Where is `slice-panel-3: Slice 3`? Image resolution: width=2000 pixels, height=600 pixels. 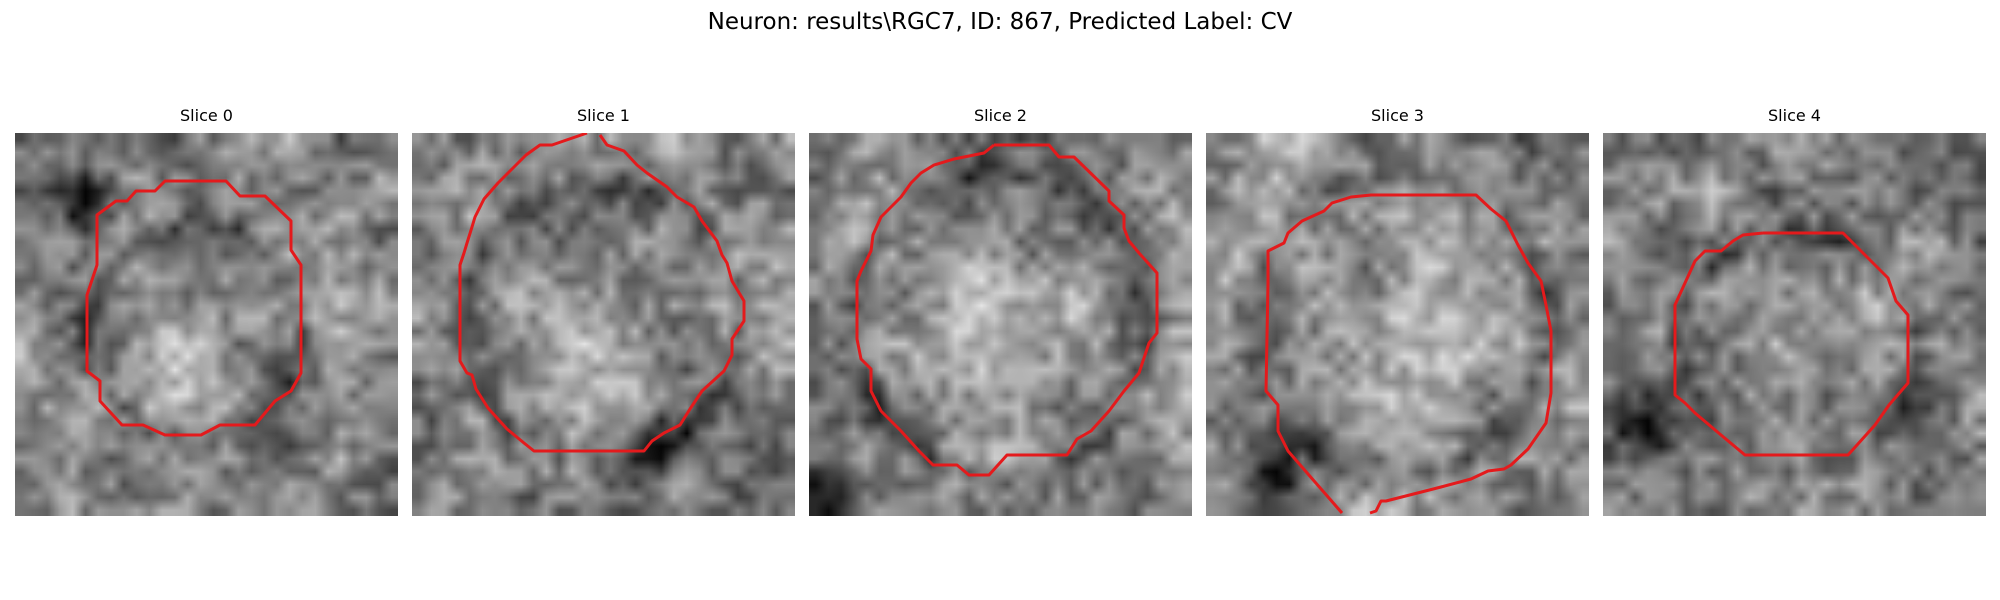
slice-panel-3: Slice 3 is located at coordinates (1397, 311).